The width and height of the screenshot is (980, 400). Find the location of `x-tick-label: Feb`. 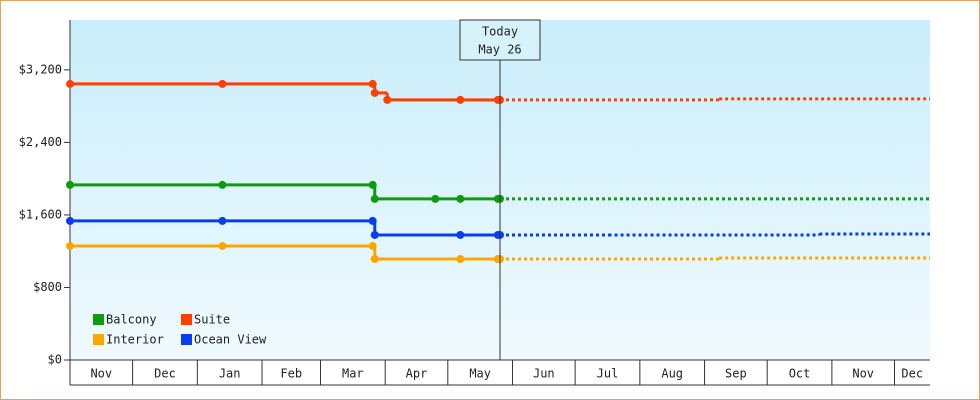

x-tick-label: Feb is located at coordinates (291, 374).